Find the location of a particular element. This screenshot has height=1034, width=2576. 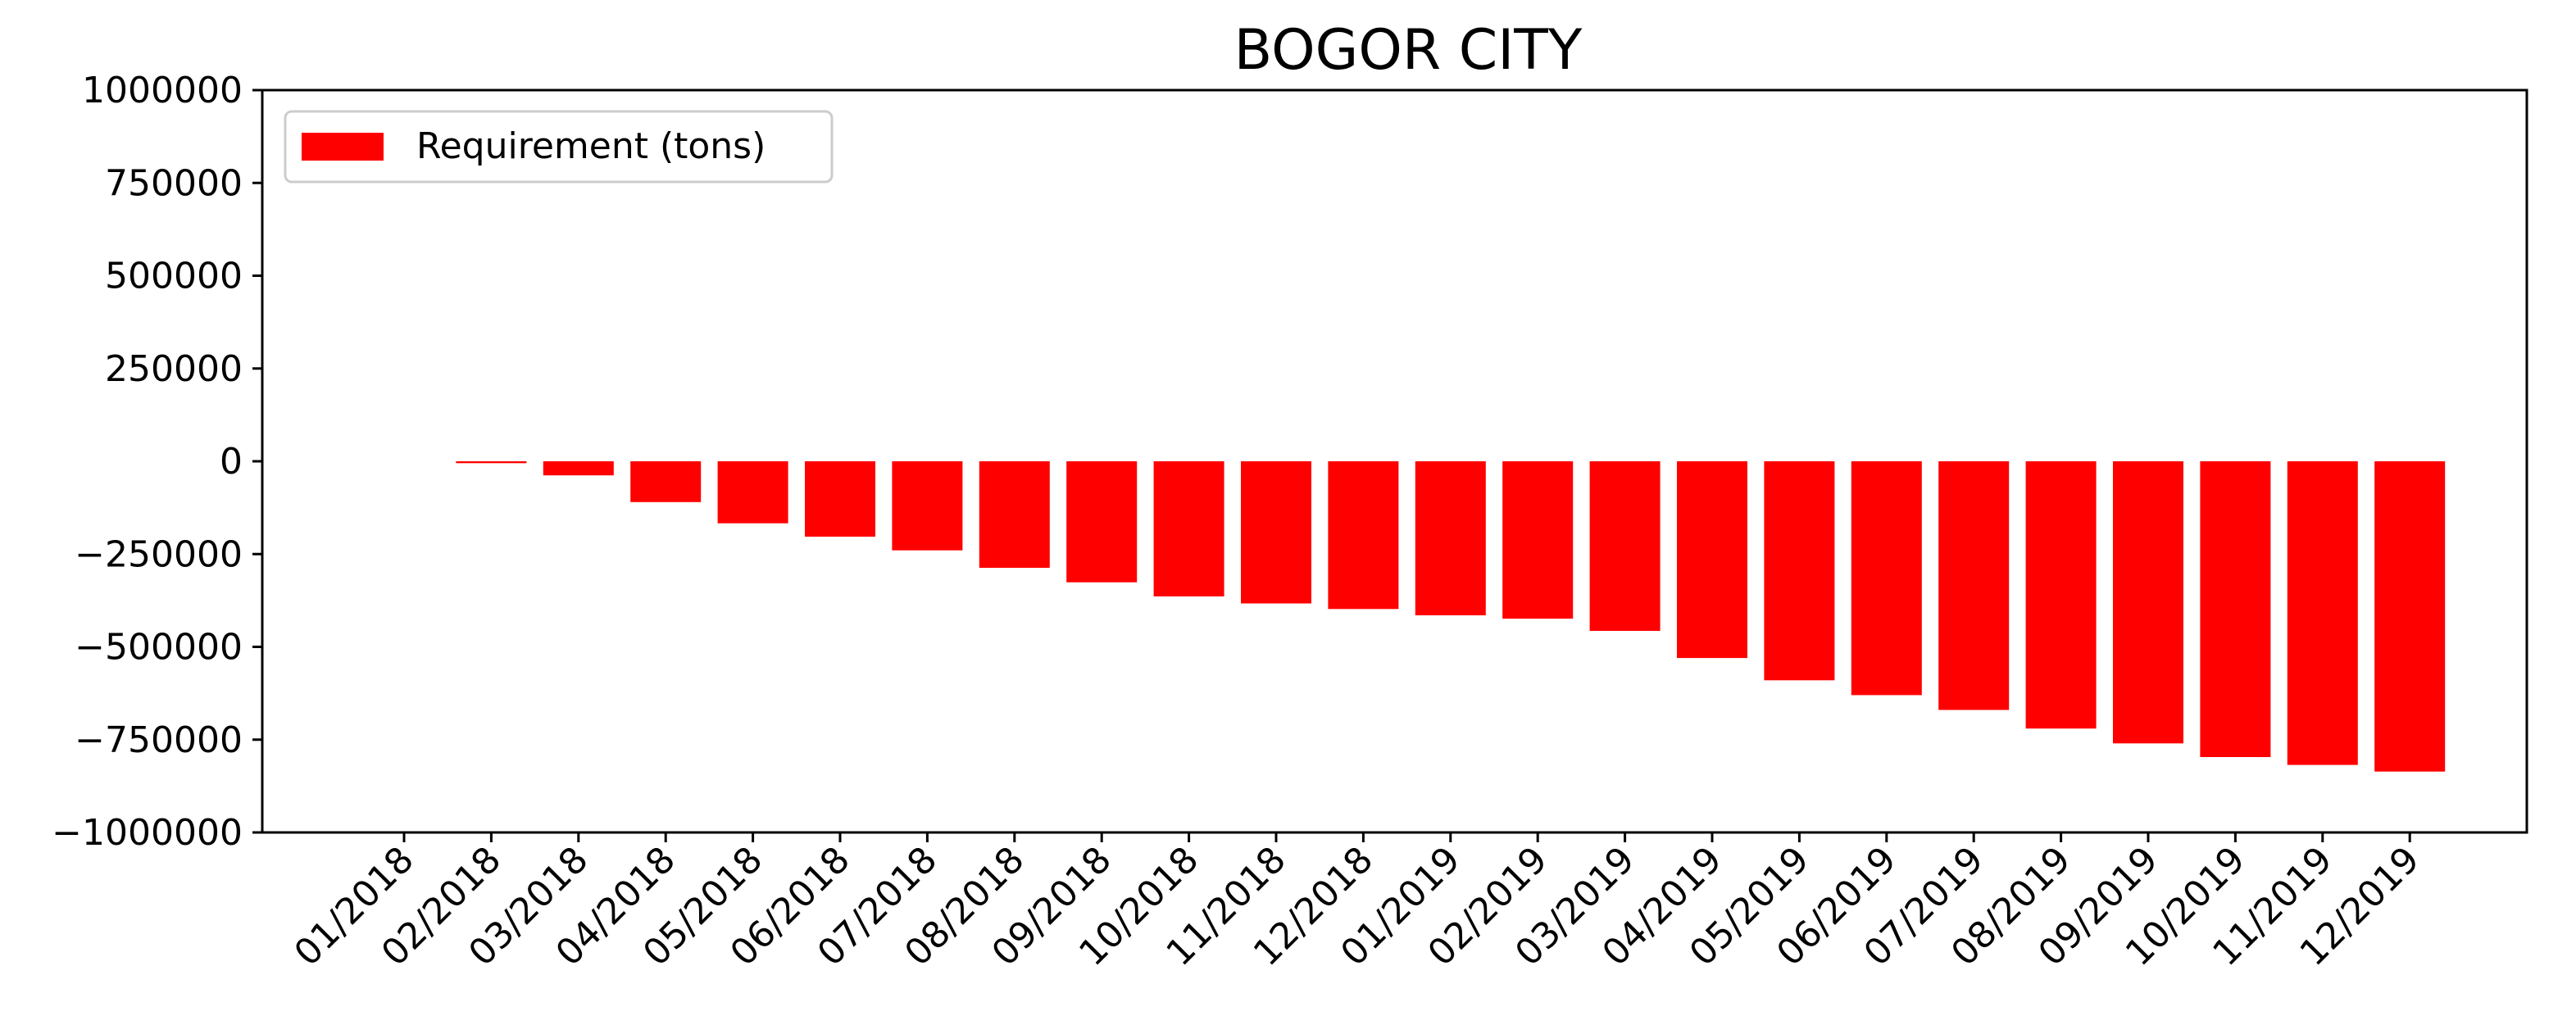

bar-10-2018 is located at coordinates (1188, 528).